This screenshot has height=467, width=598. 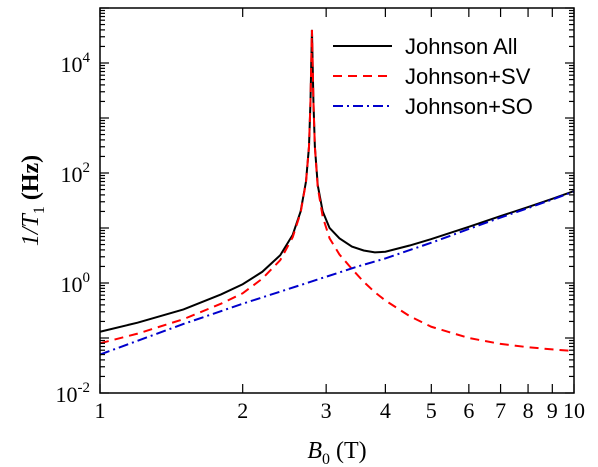 What do you see at coordinates (461, 46) in the screenshot?
I see `legend-label-1: Johnson All` at bounding box center [461, 46].